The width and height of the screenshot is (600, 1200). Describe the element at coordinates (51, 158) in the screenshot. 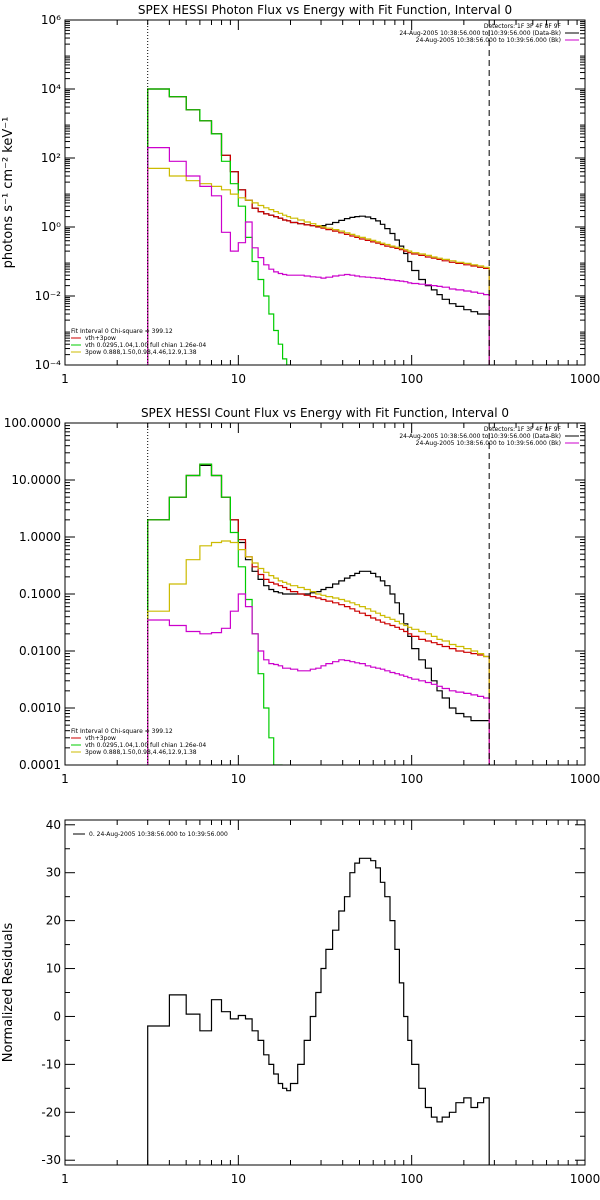

I see `y-tick-label: 10²` at that location.